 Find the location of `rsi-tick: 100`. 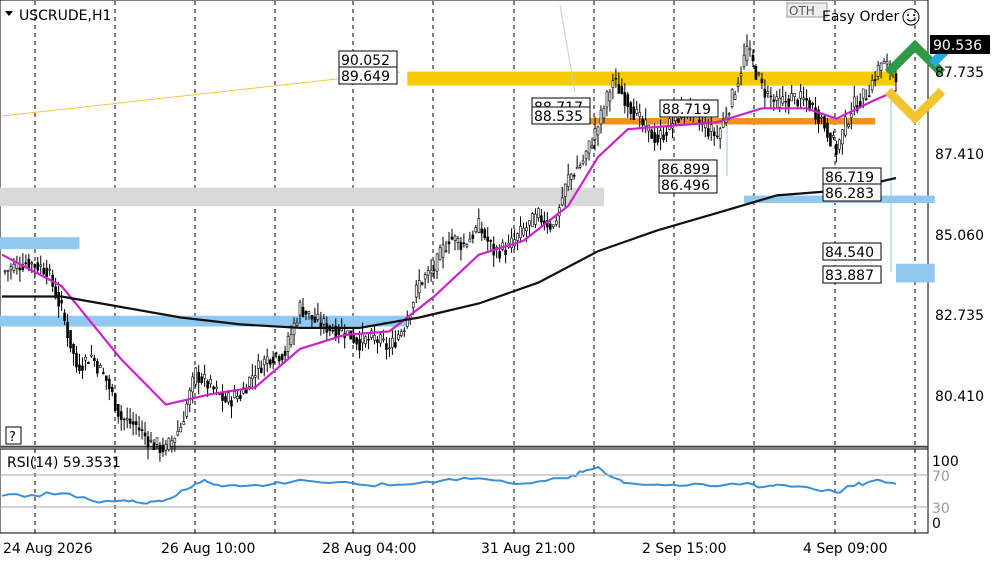

rsi-tick: 100 is located at coordinates (945, 462).